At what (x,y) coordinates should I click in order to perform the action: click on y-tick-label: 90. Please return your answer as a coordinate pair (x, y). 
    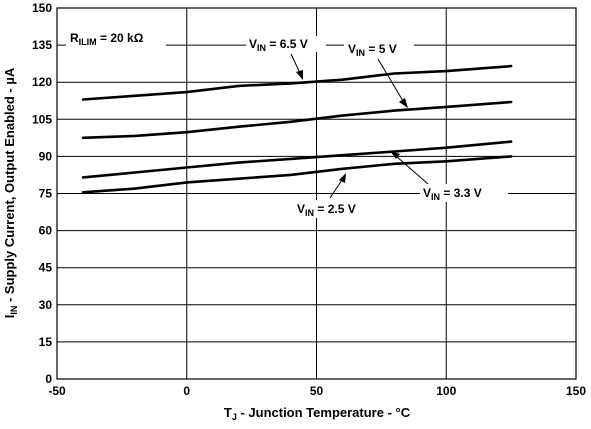
    Looking at the image, I should click on (46, 156).